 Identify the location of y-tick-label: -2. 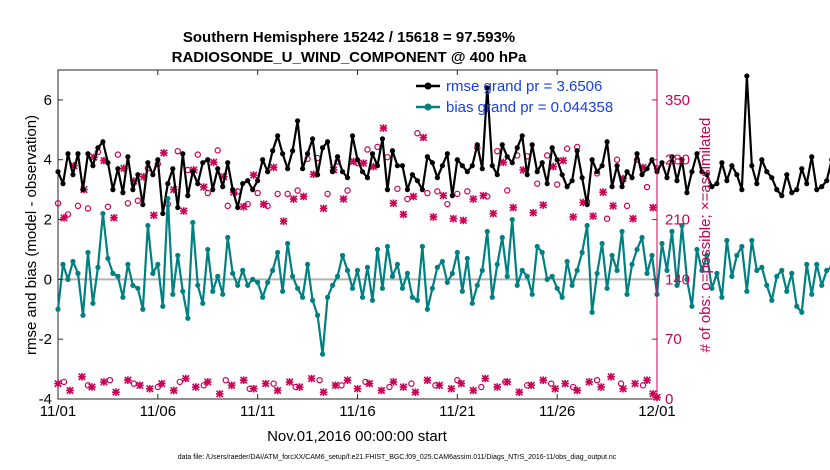
(45, 339).